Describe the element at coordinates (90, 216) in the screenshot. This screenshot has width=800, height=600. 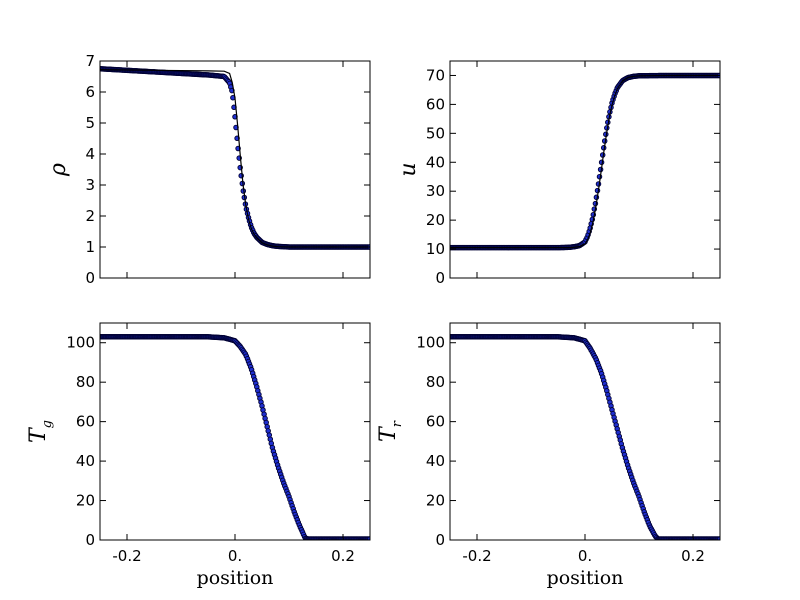
I see `y-tick-label: 2` at that location.